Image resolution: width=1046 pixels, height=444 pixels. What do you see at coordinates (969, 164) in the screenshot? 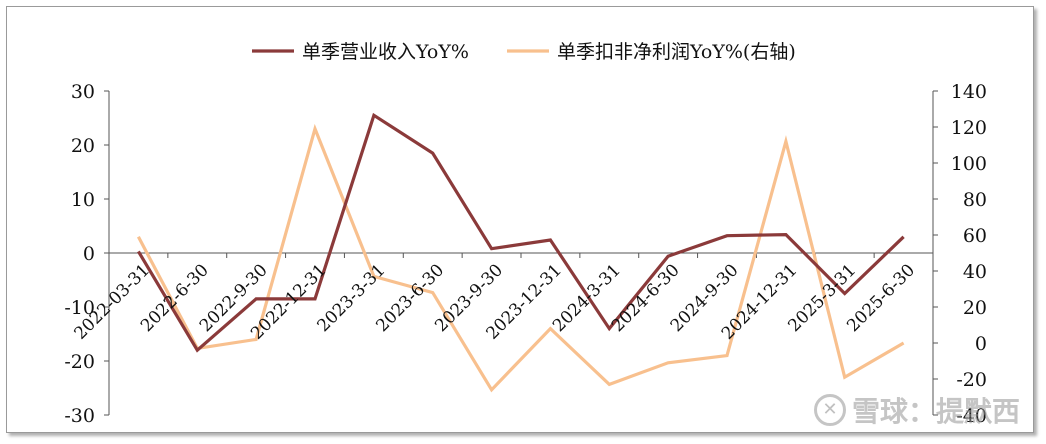
I see `right-tick-label: 100` at bounding box center [969, 164].